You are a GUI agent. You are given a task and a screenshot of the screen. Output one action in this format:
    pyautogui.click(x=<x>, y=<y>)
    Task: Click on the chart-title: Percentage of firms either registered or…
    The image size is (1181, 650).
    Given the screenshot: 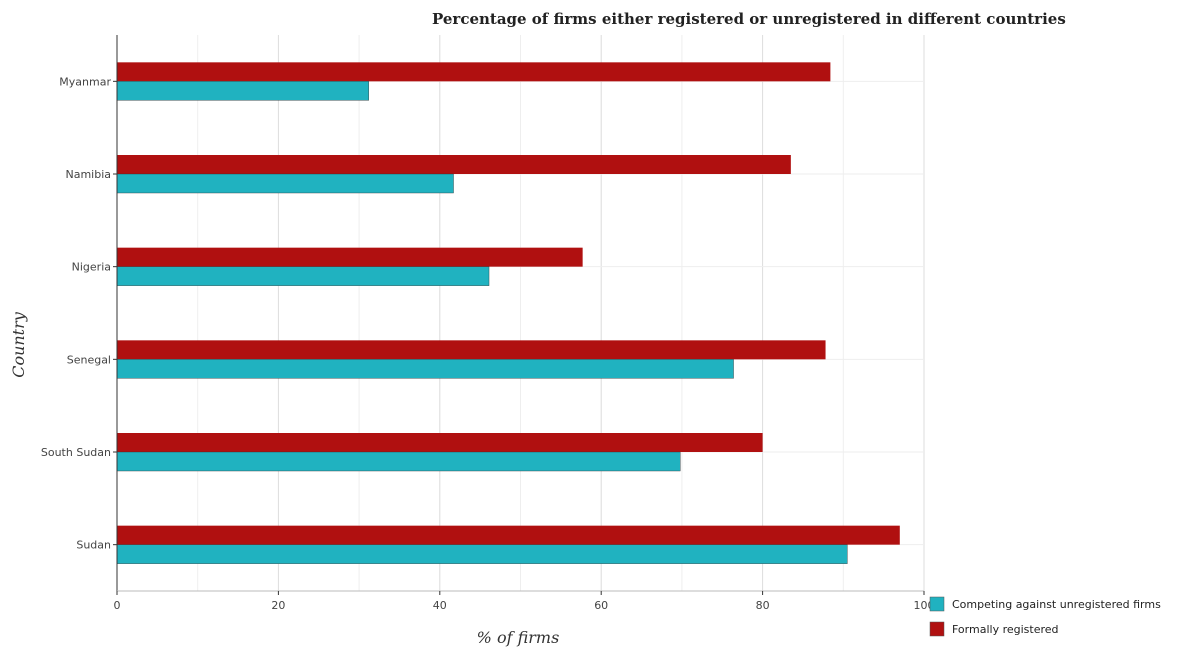 What is the action you would take?
    pyautogui.click(x=749, y=19)
    